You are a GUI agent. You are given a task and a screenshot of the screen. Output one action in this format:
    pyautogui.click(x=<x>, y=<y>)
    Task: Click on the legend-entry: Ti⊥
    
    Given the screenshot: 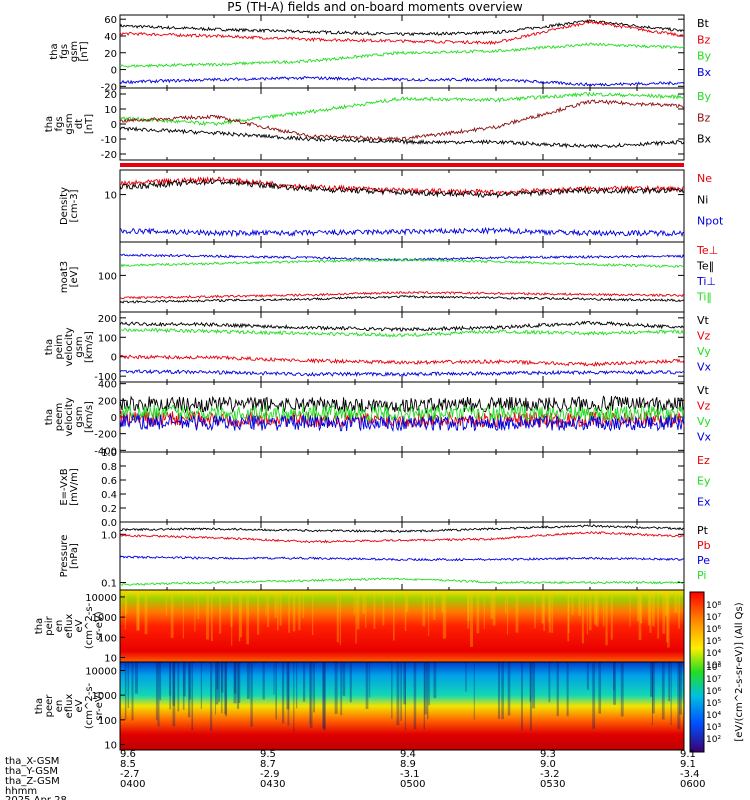 What is the action you would take?
    pyautogui.click(x=706, y=281)
    